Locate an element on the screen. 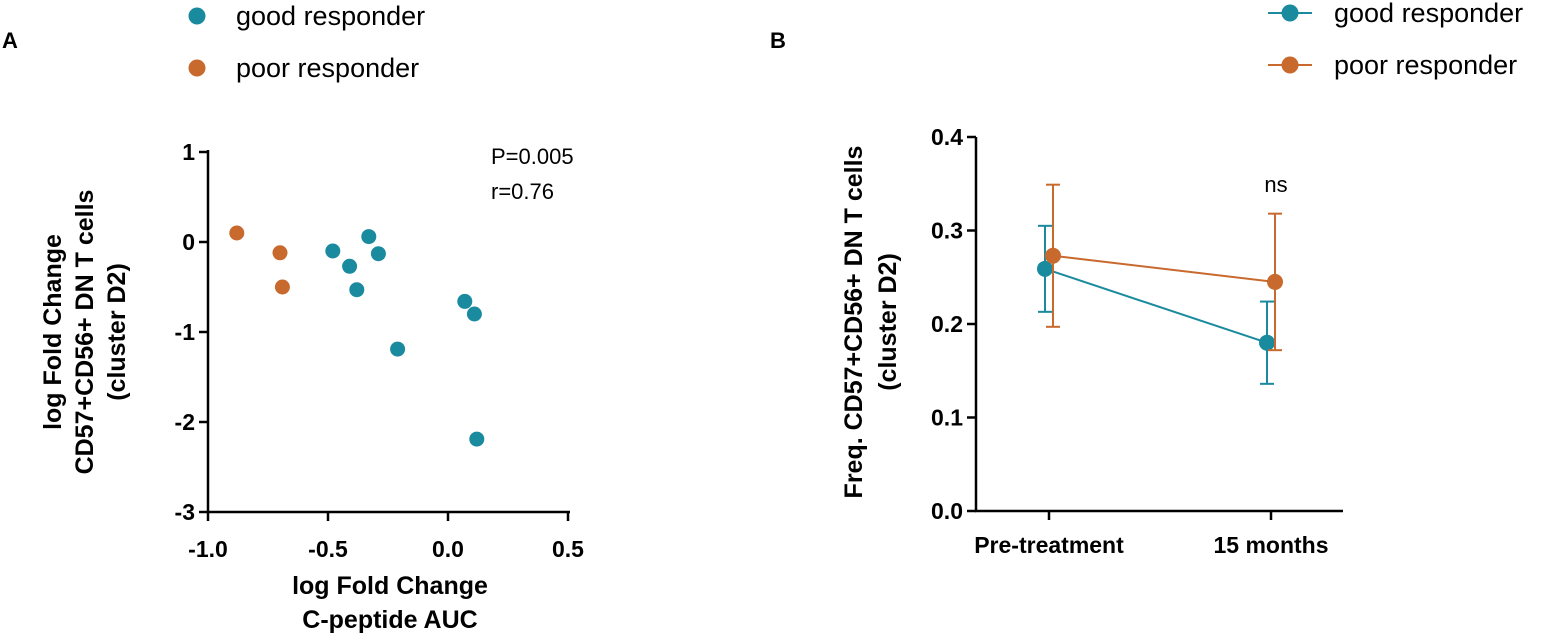 This screenshot has width=1558, height=636. x-tick-label: 0.0 is located at coordinates (448, 549).